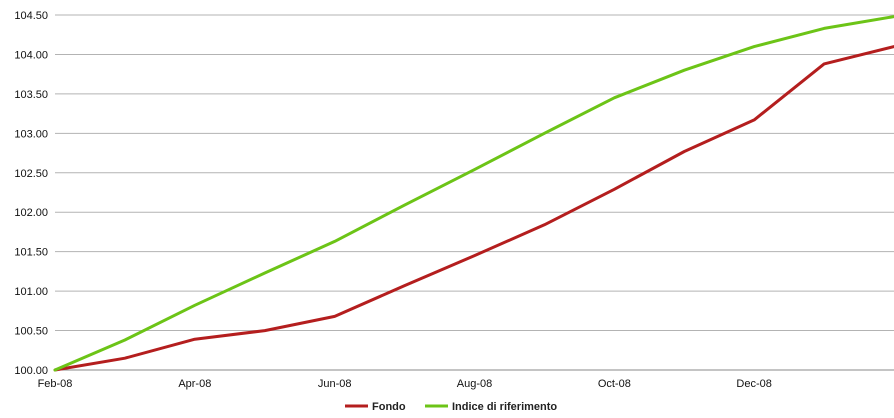 The image size is (894, 418). Describe the element at coordinates (31, 332) in the screenshot. I see `y-tick-label: 100.50` at that location.